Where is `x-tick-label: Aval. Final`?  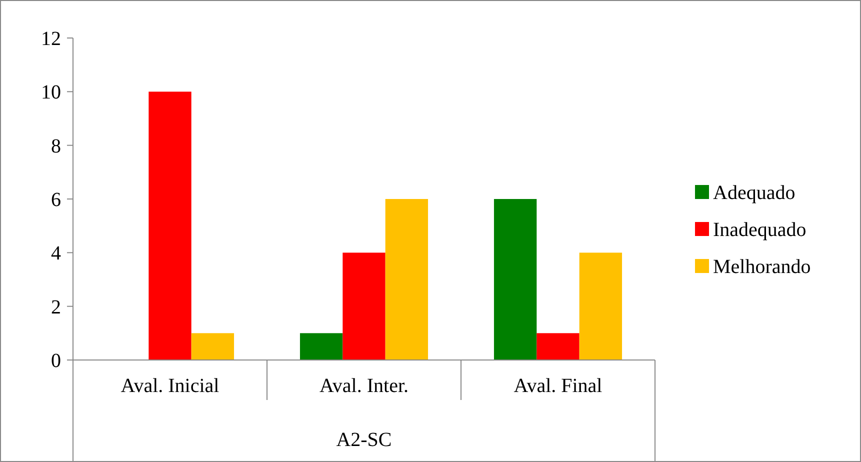 x-tick-label: Aval. Final is located at coordinates (558, 386).